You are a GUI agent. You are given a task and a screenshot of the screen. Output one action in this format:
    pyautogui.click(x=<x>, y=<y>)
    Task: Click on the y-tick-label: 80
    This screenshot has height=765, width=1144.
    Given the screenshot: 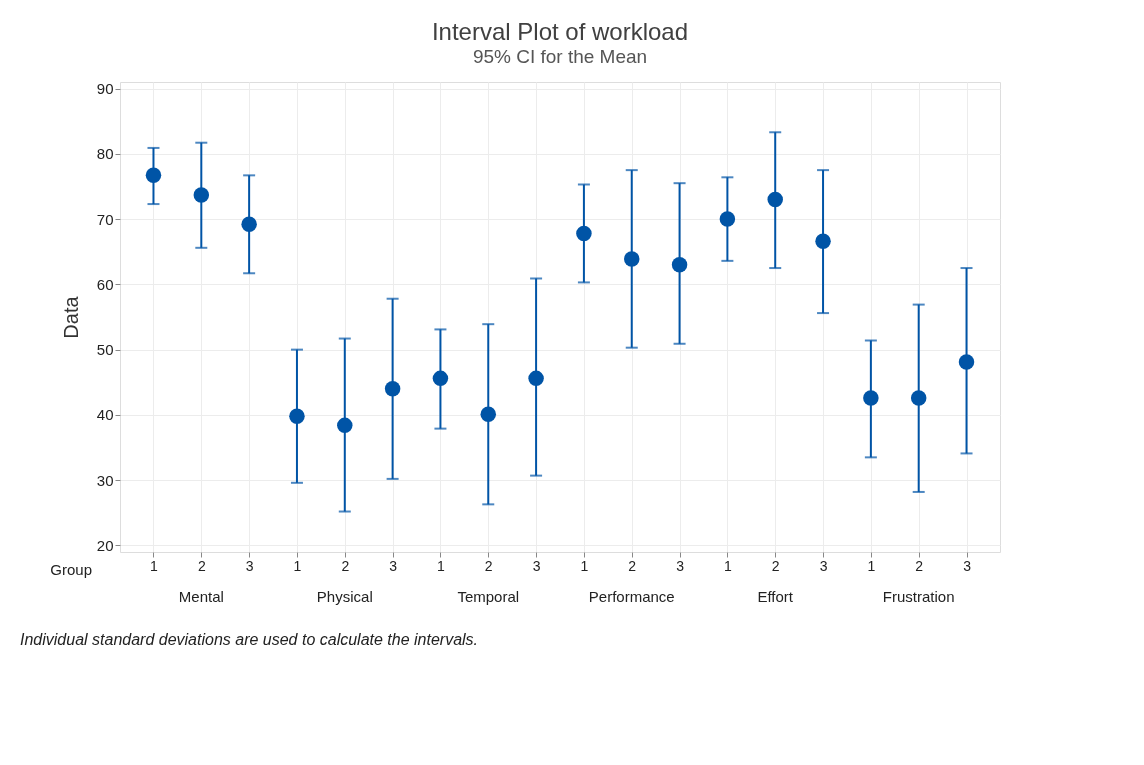 What is the action you would take?
    pyautogui.click(x=105, y=154)
    